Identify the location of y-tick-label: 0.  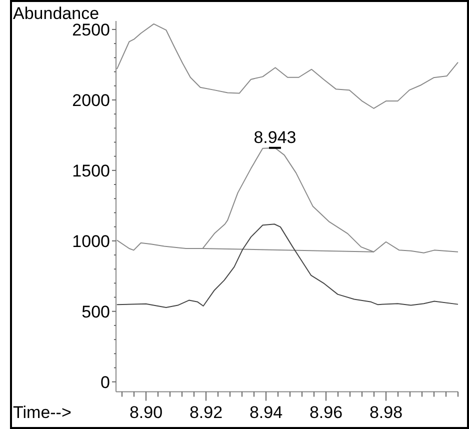
(105, 382).